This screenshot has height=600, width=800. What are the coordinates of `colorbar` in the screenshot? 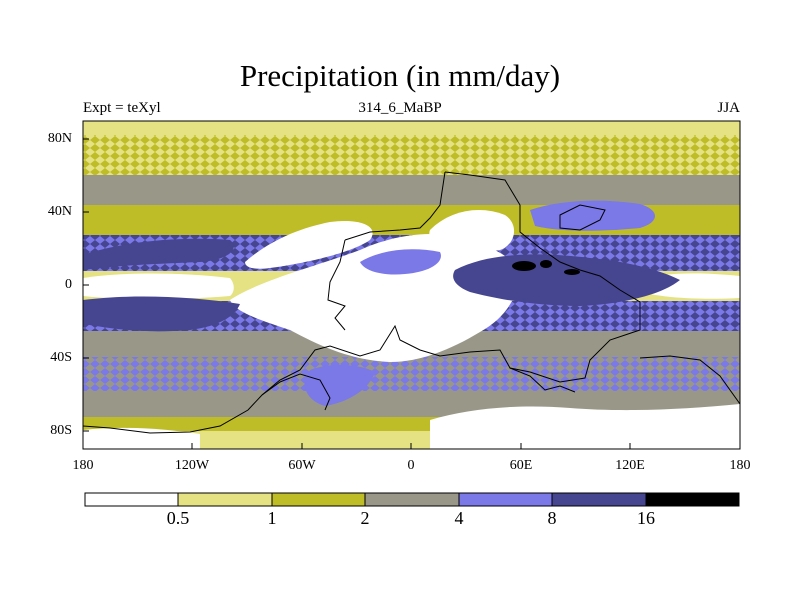 It's located at (412, 499).